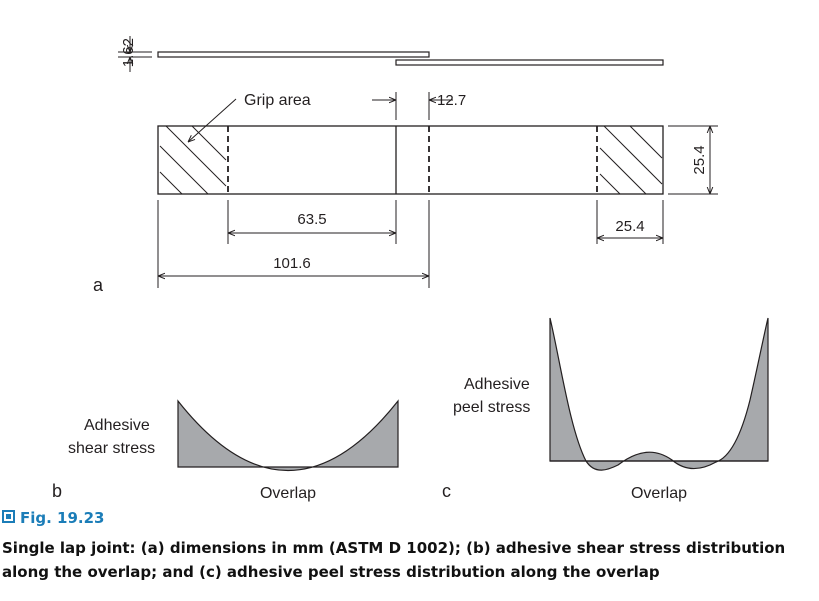 Image resolution: width=819 pixels, height=601 pixels. Describe the element at coordinates (212, 120) in the screenshot. I see `grip-area-leader` at that location.